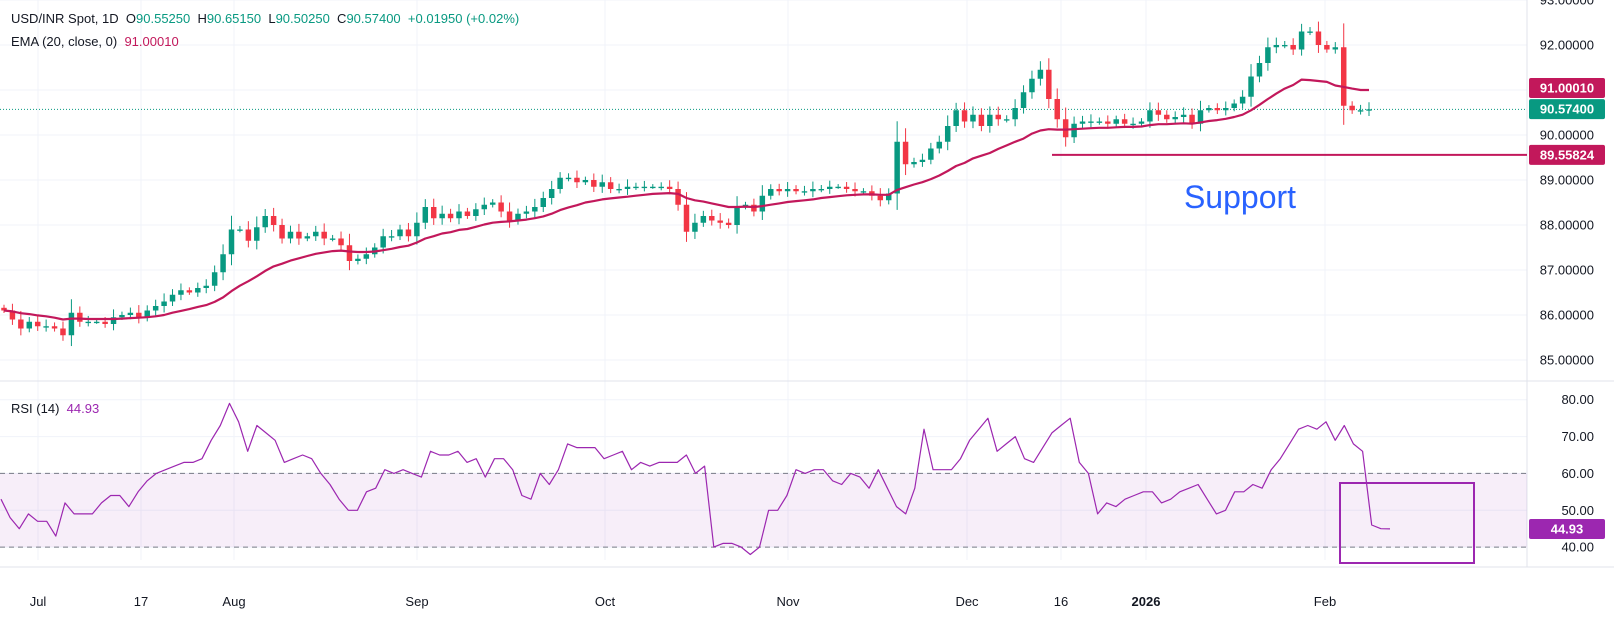  What do you see at coordinates (763, 510) in the screenshot?
I see `rsi-band` at bounding box center [763, 510].